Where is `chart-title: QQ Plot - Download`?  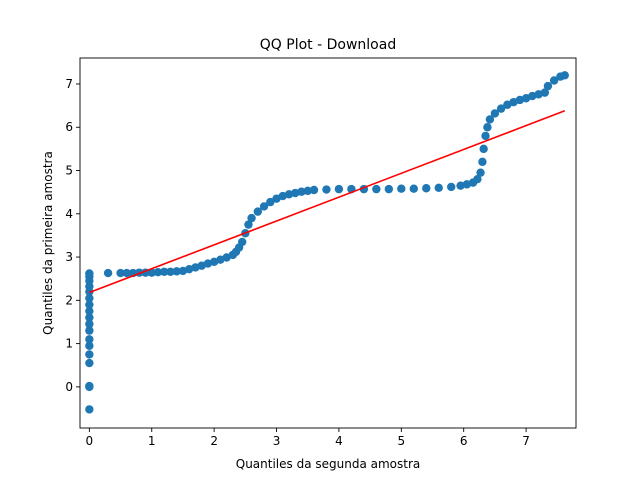 chart-title: QQ Plot - Download is located at coordinates (328, 45).